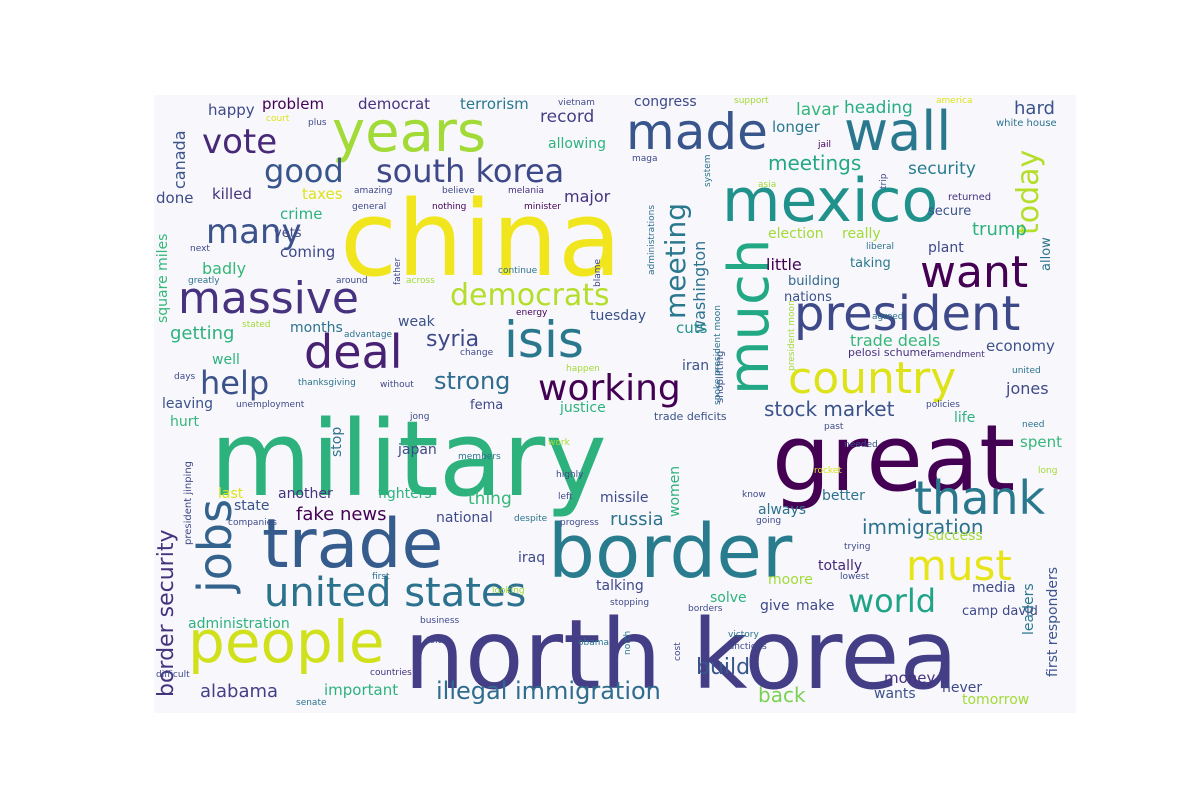 The image size is (1200, 800). What do you see at coordinates (391, 673) in the screenshot?
I see `word: countries` at bounding box center [391, 673].